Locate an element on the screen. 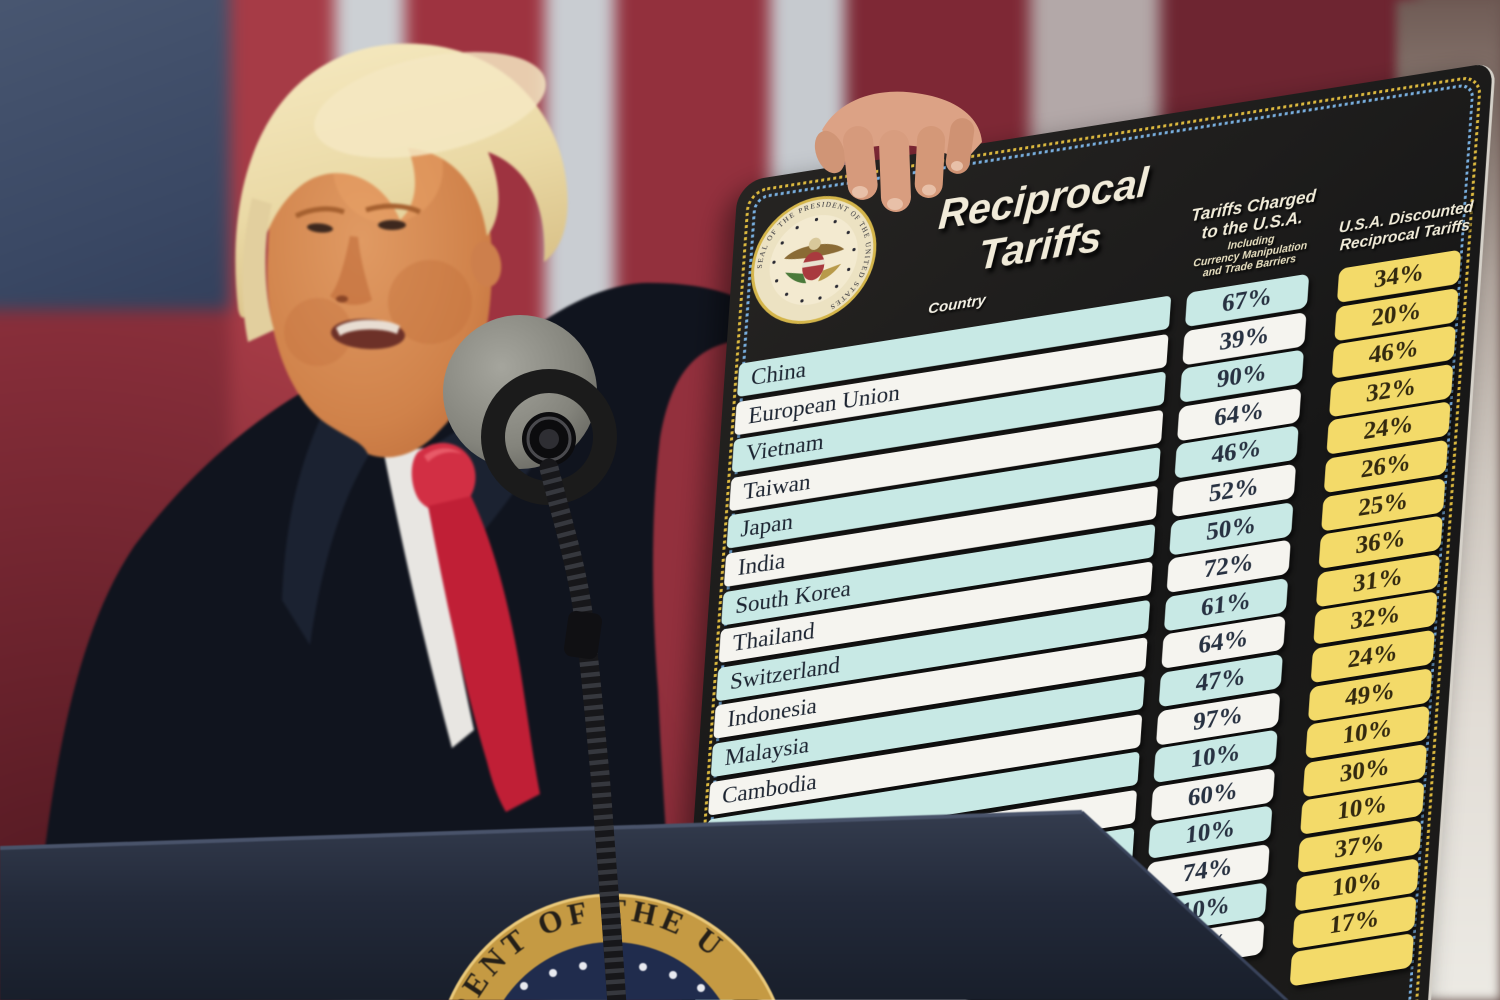  head is located at coordinates (401, 250).